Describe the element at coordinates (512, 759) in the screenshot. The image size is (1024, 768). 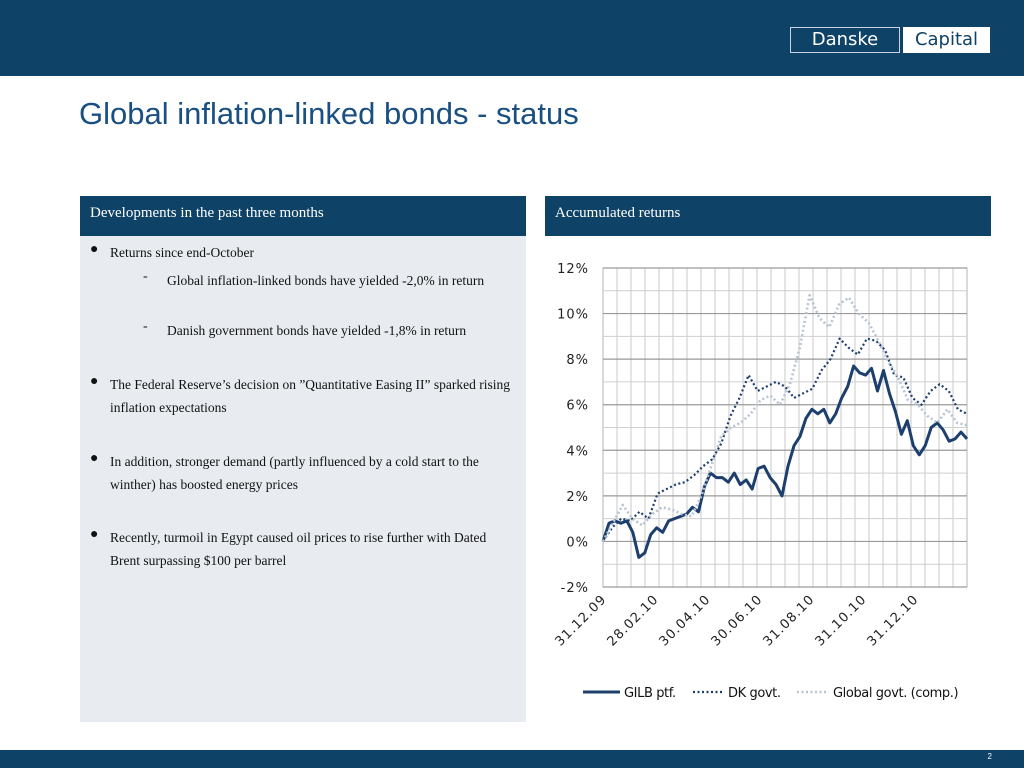
I see `bottom-banner: 2` at that location.